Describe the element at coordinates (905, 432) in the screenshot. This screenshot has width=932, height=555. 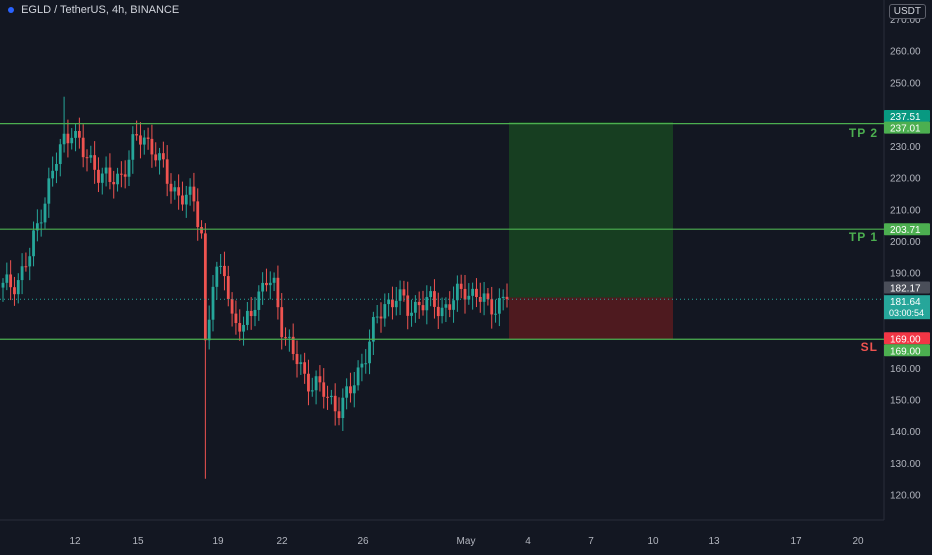
I see `y-tick-label: 140.00` at that location.